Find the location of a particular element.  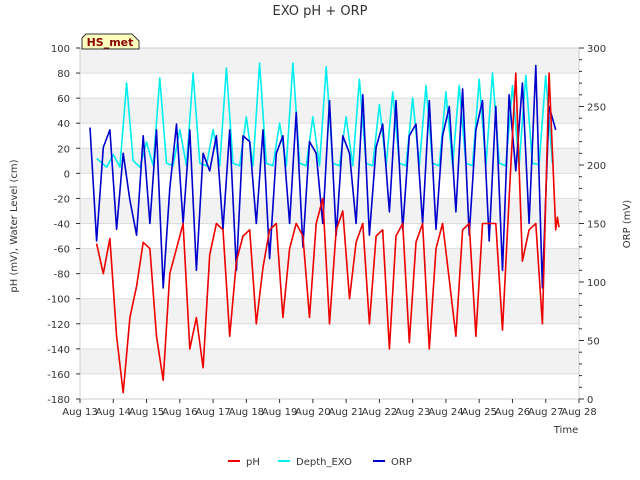

x-tick-label: Aug 26 is located at coordinates (512, 412).